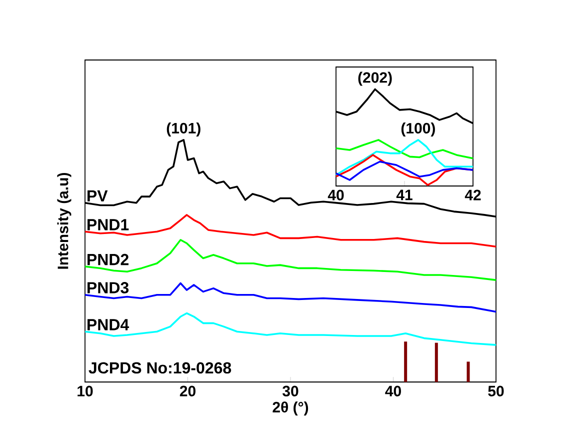 The width and height of the screenshot is (579, 443). Describe the element at coordinates (496, 391) in the screenshot. I see `x-tick-label: 50` at that location.